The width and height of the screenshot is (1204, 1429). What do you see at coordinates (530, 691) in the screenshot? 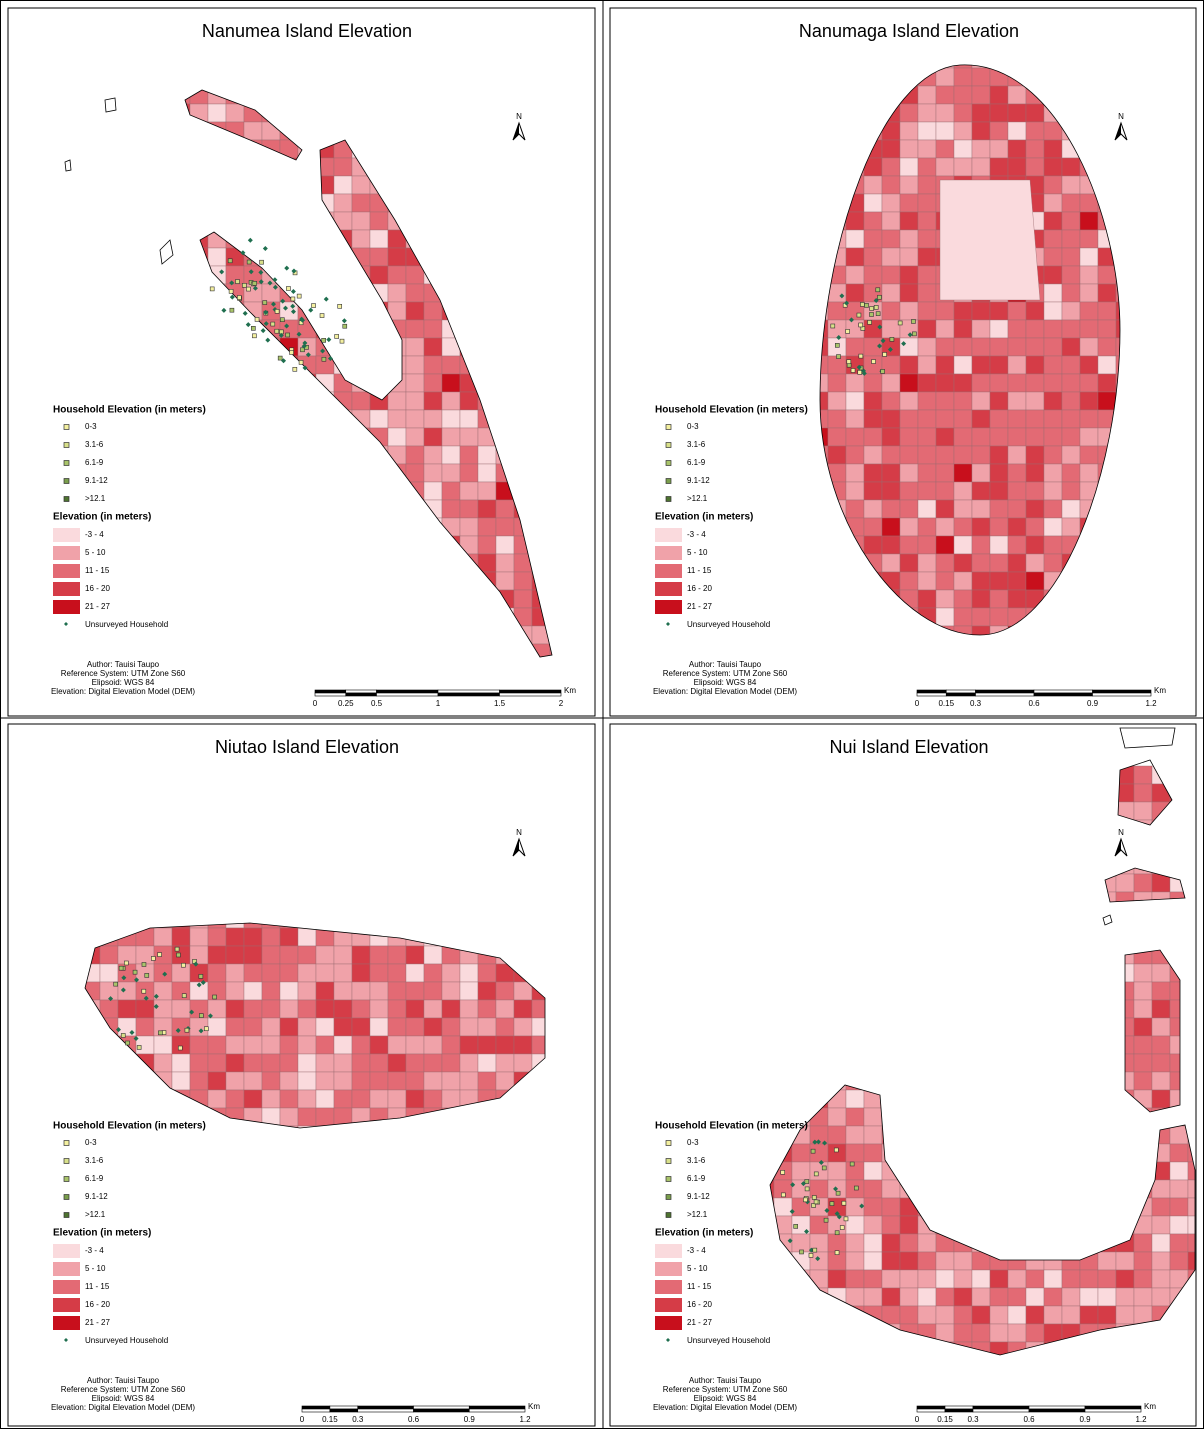
I see `scale-segment` at bounding box center [530, 691].